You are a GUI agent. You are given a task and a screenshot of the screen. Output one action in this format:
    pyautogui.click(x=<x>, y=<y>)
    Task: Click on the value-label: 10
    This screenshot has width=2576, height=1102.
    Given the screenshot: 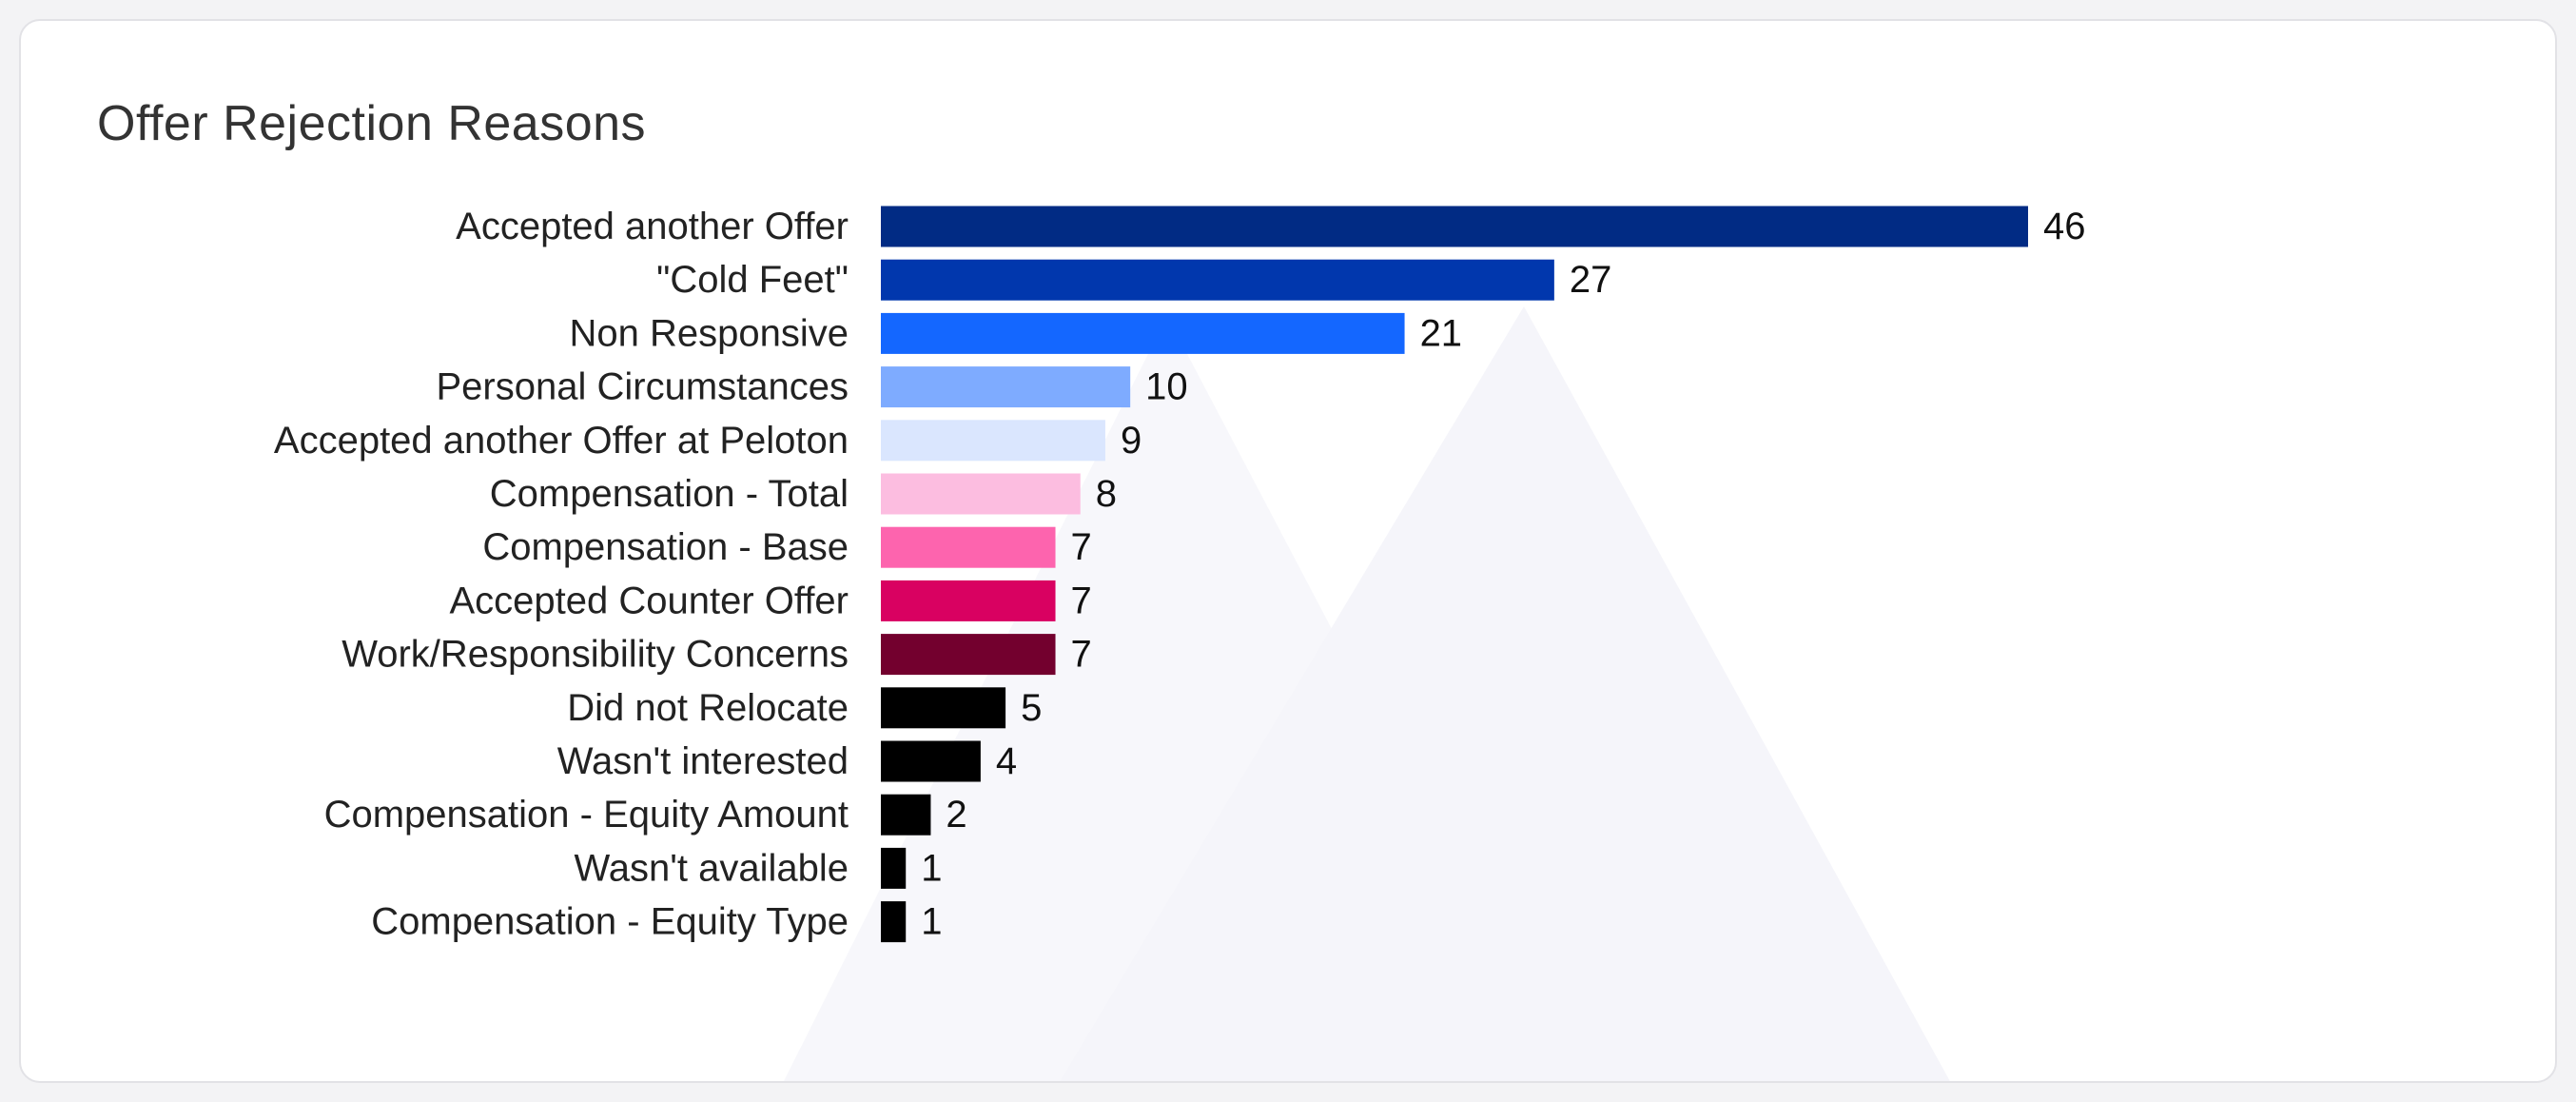 What is the action you would take?
    pyautogui.click(x=1167, y=387)
    